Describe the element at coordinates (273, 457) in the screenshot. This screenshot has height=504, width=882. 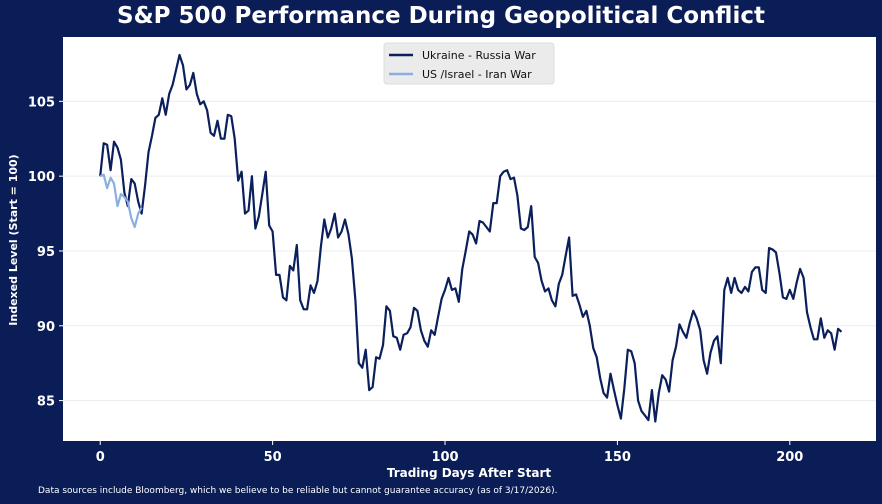
I see `x-tick-label: 50` at that location.